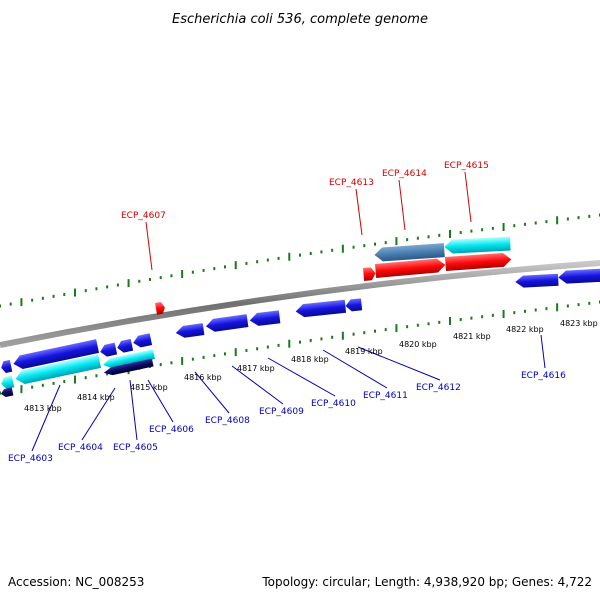 This screenshot has height=600, width=600. I want to click on gene-ecp-4614-track2, so click(409, 252).